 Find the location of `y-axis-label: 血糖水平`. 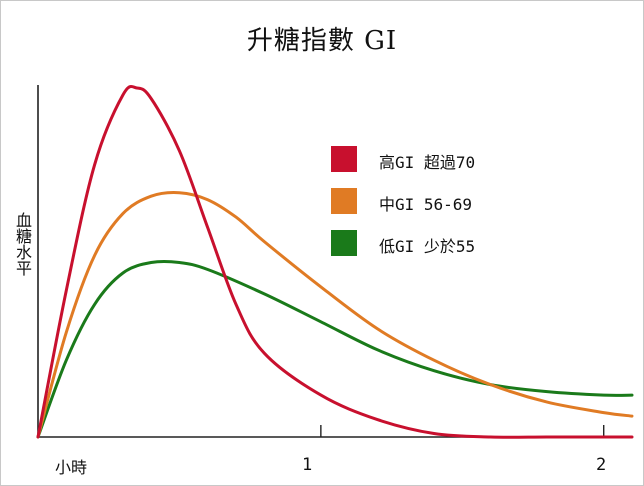

y-axis-label: 血糖水平 is located at coordinates (22, 244).